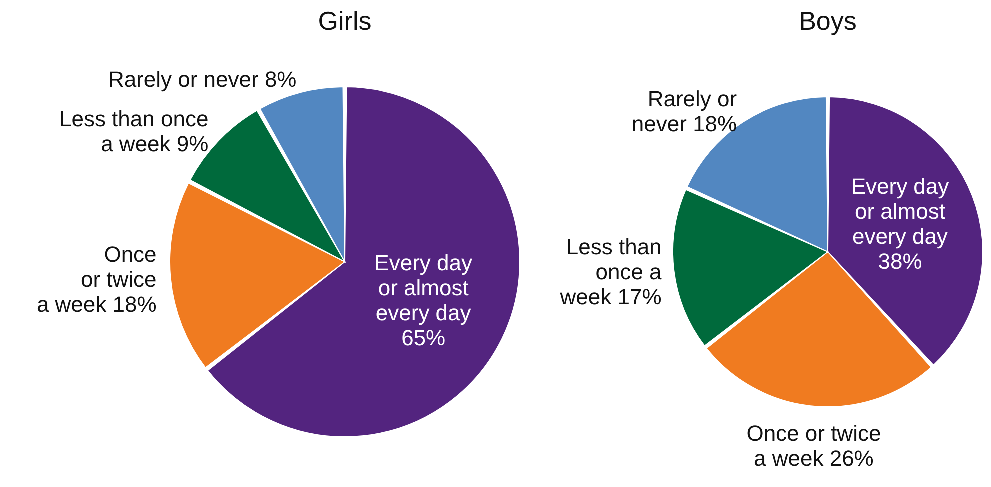  What do you see at coordinates (611, 272) in the screenshot?
I see `slice-label: Less than once a week 17%` at bounding box center [611, 272].